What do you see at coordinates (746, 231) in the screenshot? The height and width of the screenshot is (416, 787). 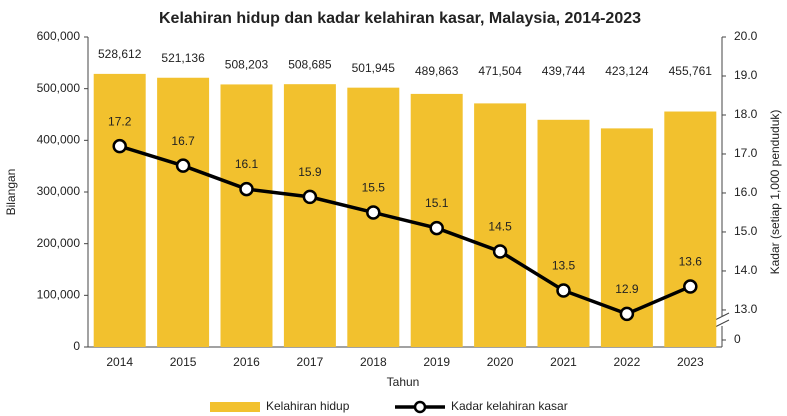 I see `y2-tick-label: 15.0` at bounding box center [746, 231].